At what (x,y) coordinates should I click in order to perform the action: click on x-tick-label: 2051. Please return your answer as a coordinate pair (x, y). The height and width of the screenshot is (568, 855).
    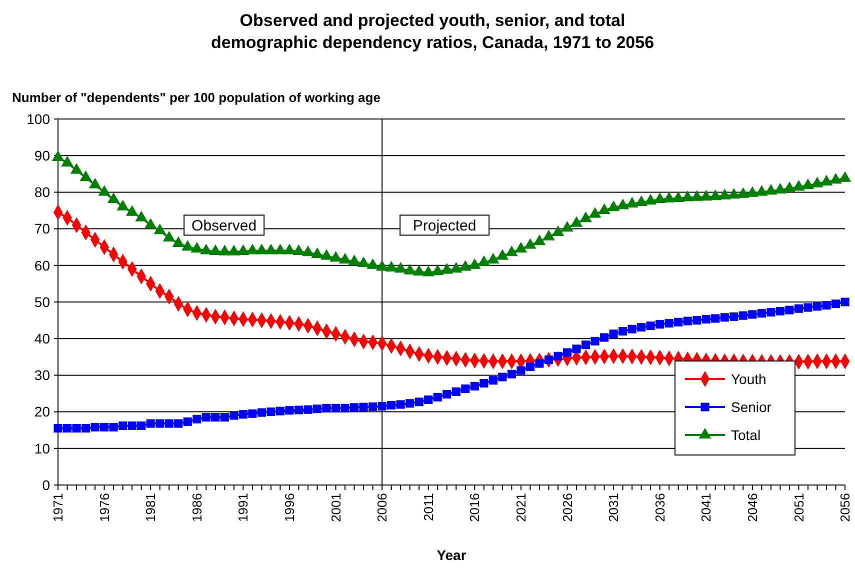
    Looking at the image, I should click on (798, 507).